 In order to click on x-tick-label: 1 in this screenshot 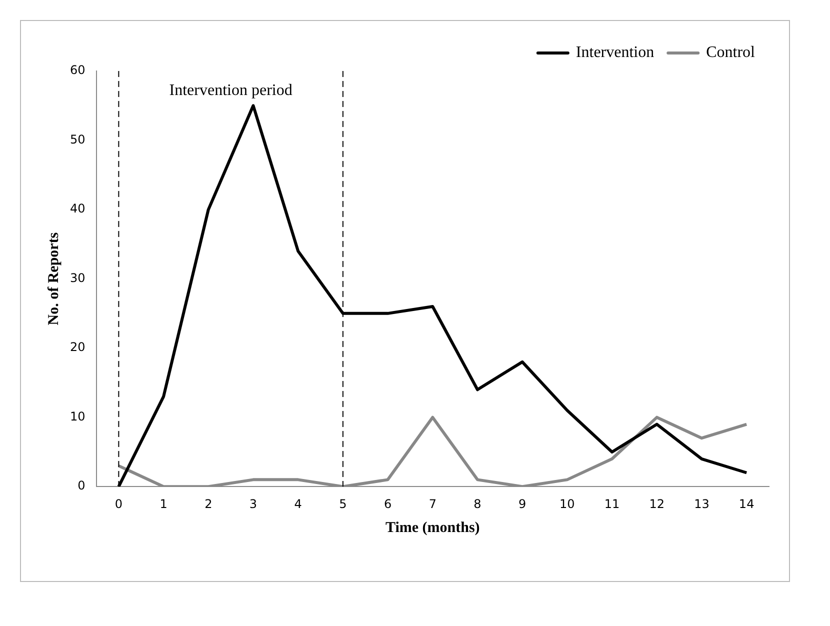, I will do `click(164, 503)`.